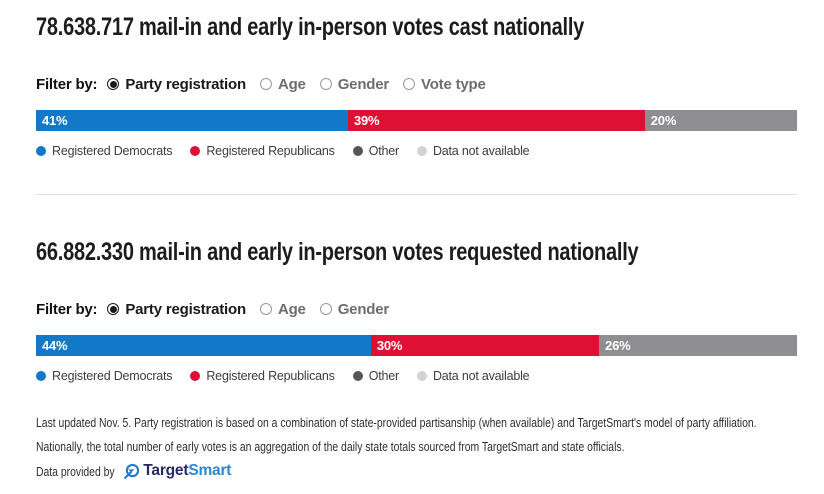 Image resolution: width=824 pixels, height=494 pixels. What do you see at coordinates (132, 471) in the screenshot?
I see `targetsmart-logo-icon` at bounding box center [132, 471].